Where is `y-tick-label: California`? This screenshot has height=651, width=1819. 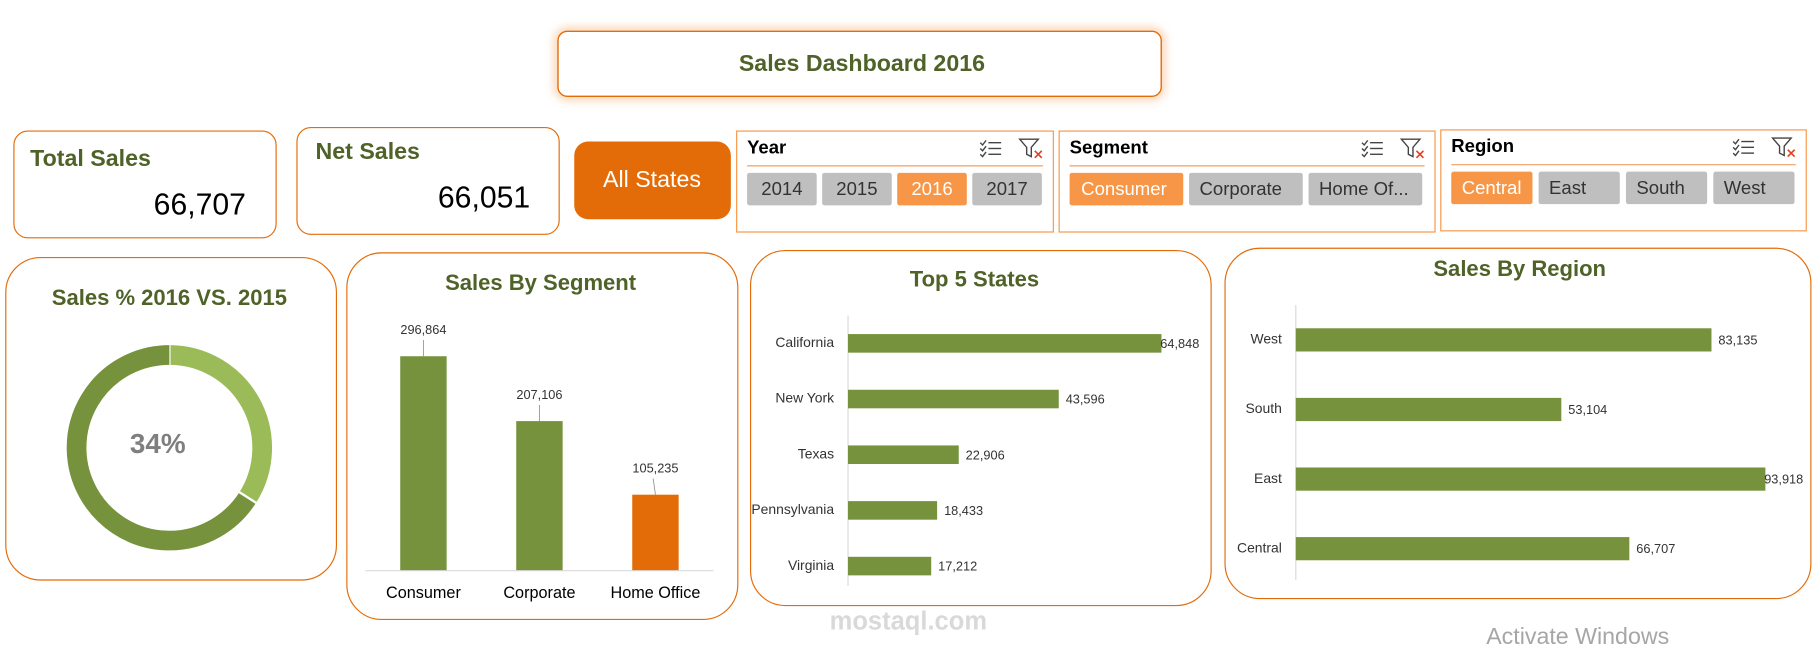
y-tick-label: California is located at coordinates (804, 342).